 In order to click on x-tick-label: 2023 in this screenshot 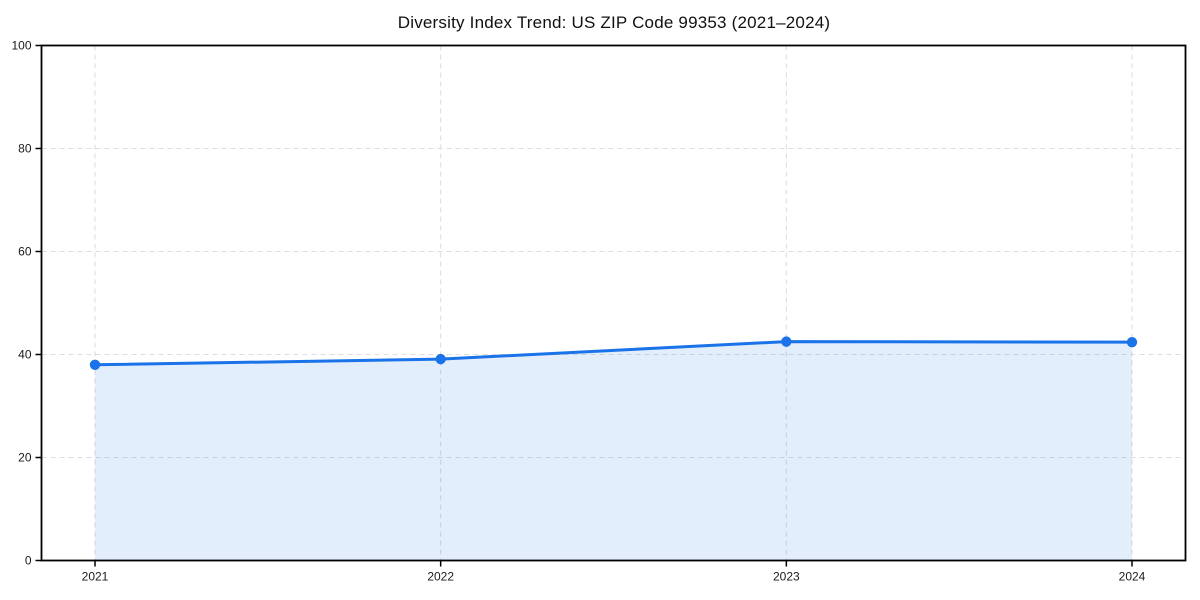, I will do `click(786, 577)`.